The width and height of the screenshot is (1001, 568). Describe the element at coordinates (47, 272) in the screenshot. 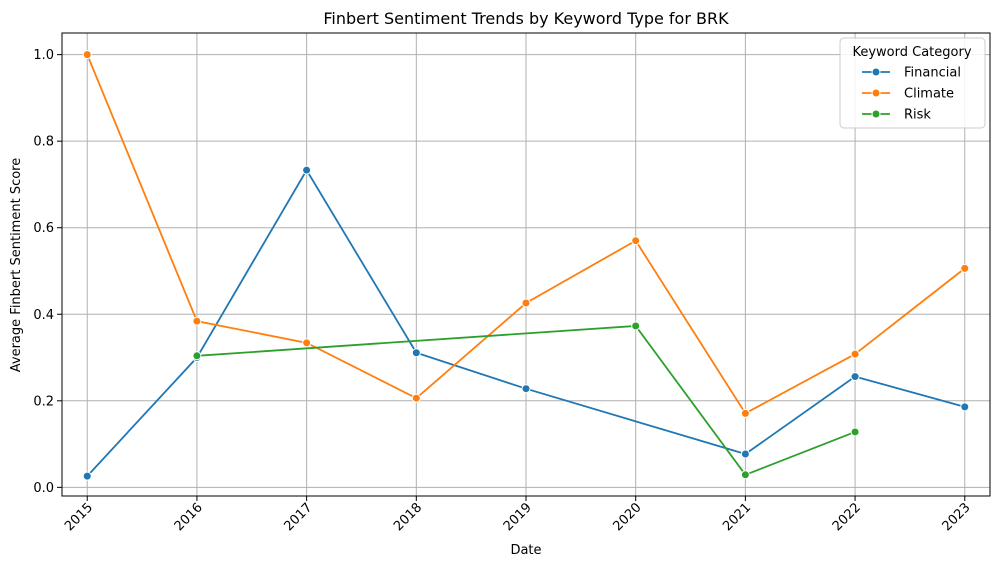

I see `y-axis: 0.0 0.2 0.4 0.6 0.8 1.0` at that location.